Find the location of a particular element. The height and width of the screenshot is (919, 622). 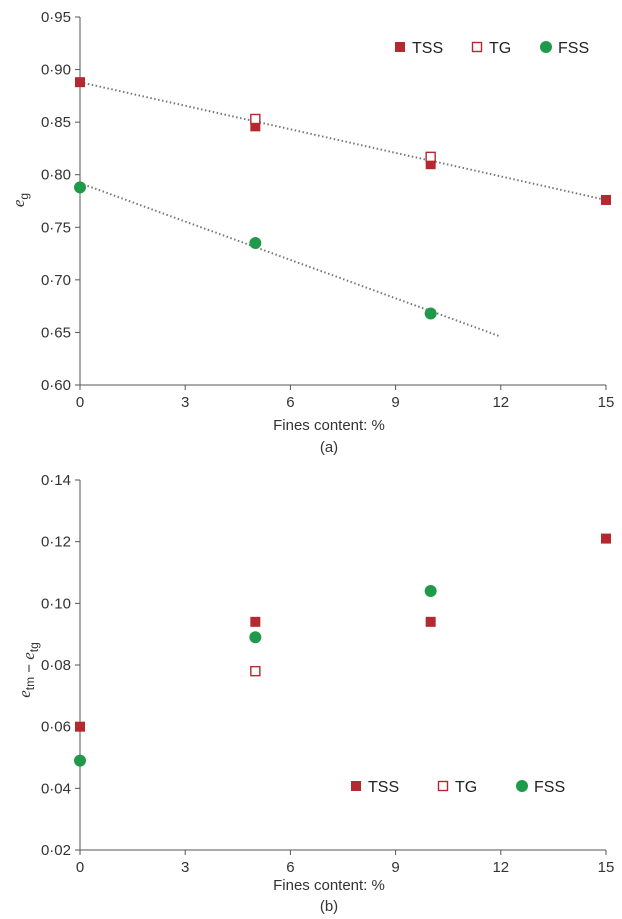

y-tick-label: 0·65 is located at coordinates (56, 332).